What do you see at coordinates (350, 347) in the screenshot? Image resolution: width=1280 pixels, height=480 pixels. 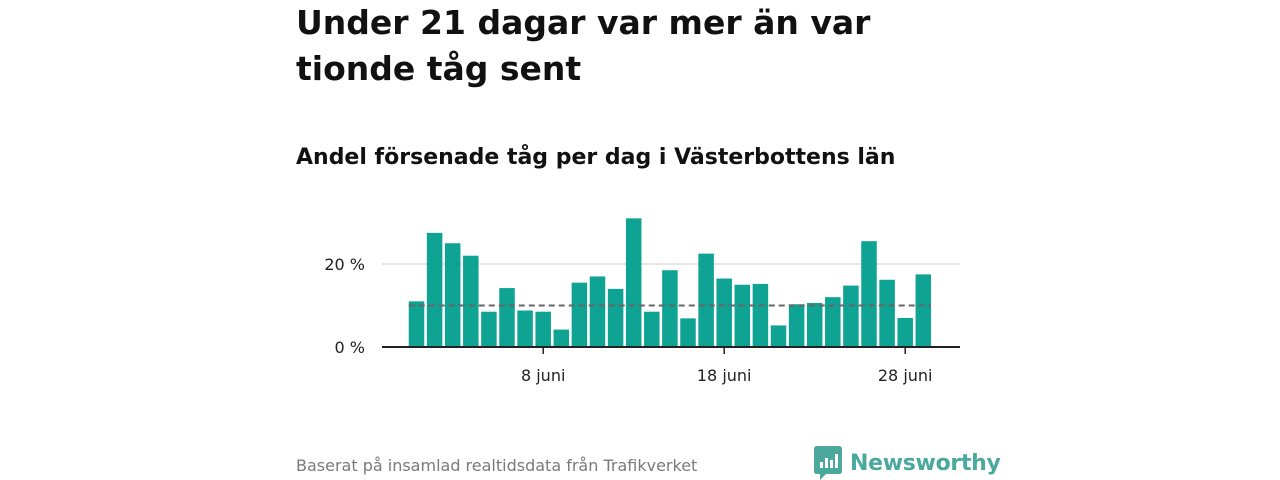 I see `y-tick-label: 0 %` at bounding box center [350, 347].